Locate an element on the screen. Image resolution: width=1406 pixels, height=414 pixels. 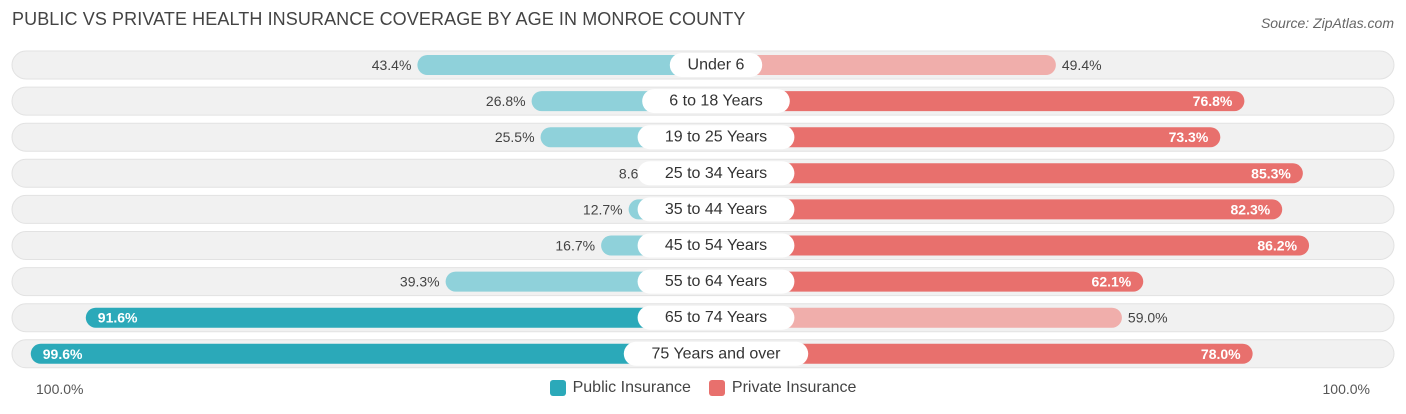
category-label: 6 to 18 Years is located at coordinates (715, 101).